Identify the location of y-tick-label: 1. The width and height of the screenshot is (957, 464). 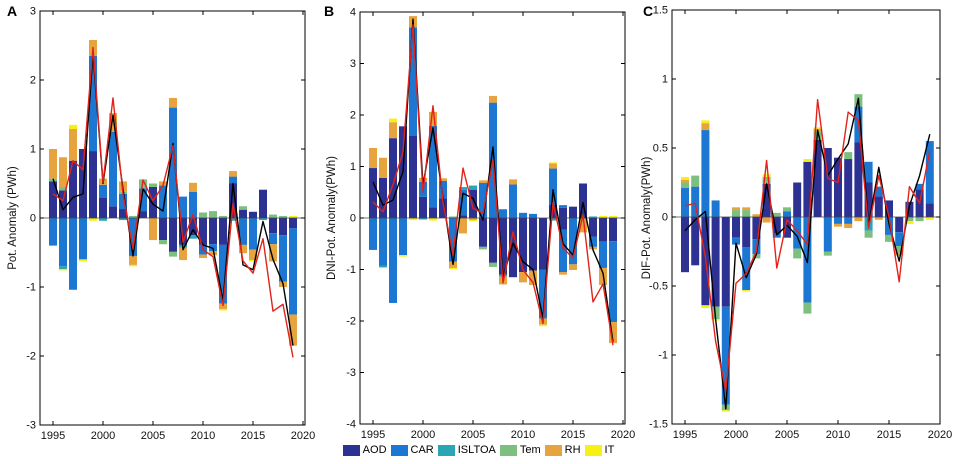
(33, 150).